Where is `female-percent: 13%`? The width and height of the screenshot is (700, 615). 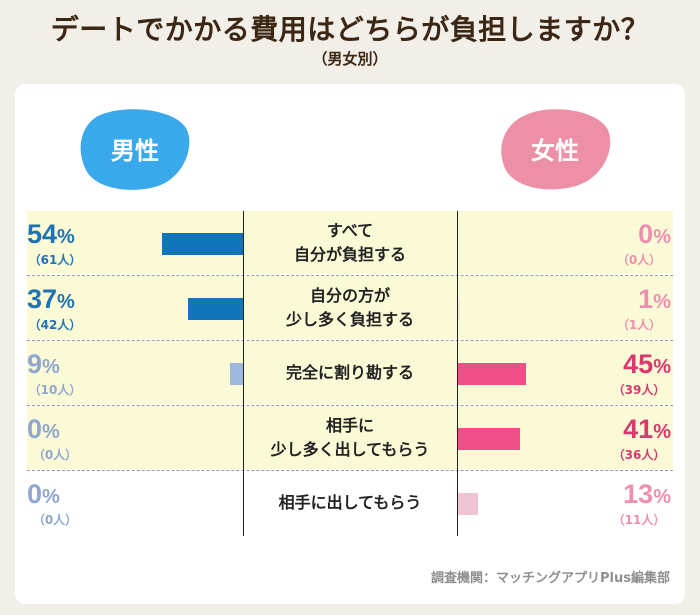
female-percent: 13% is located at coordinates (647, 494).